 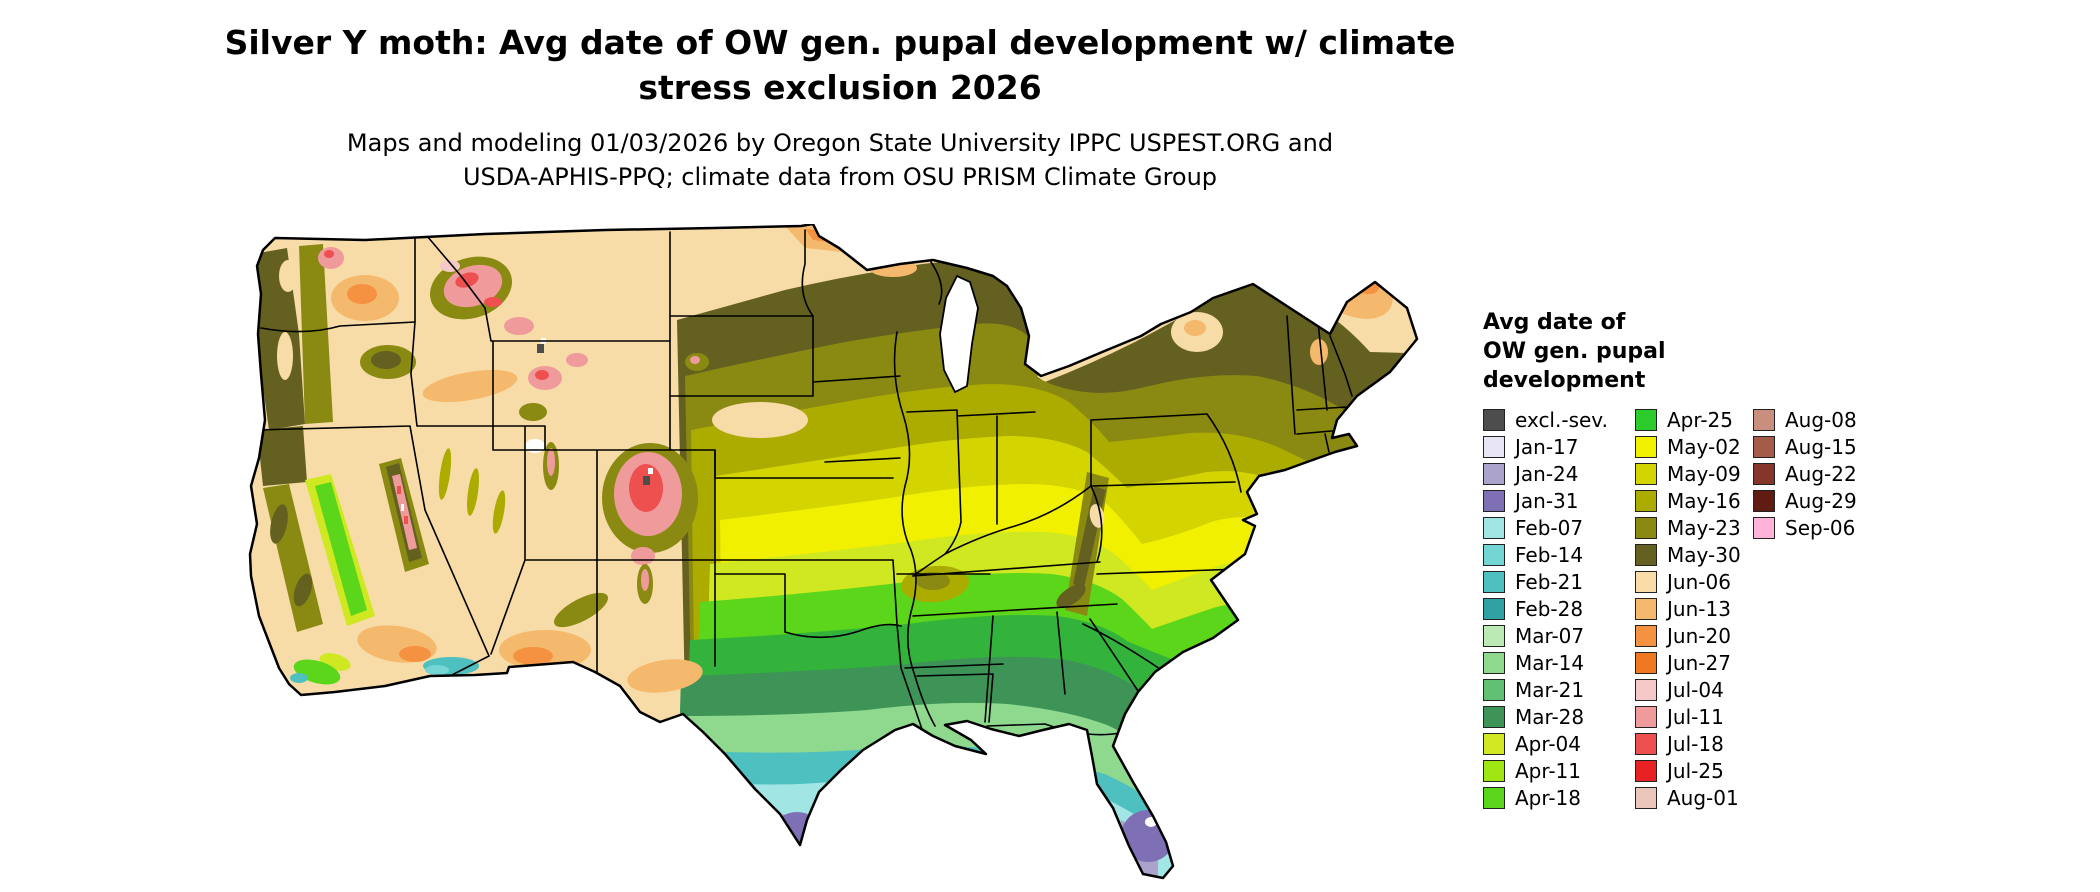 What do you see at coordinates (1700, 420) in the screenshot?
I see `legend-label: Apr-25` at bounding box center [1700, 420].